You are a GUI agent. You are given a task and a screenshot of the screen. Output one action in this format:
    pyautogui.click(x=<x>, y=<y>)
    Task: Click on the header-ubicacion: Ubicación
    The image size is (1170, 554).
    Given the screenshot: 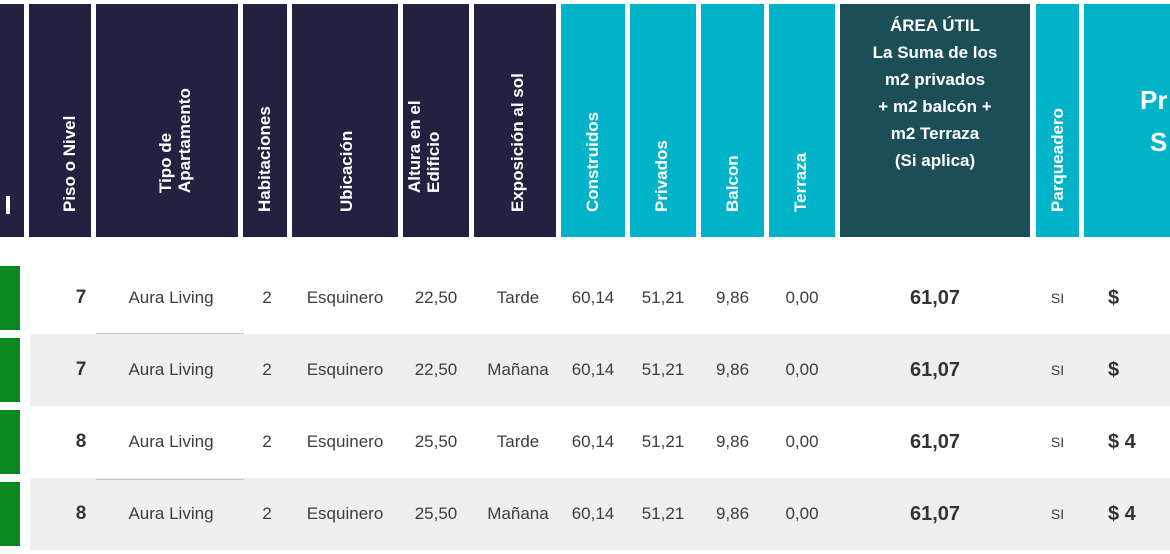 What is the action you would take?
    pyautogui.click(x=345, y=120)
    